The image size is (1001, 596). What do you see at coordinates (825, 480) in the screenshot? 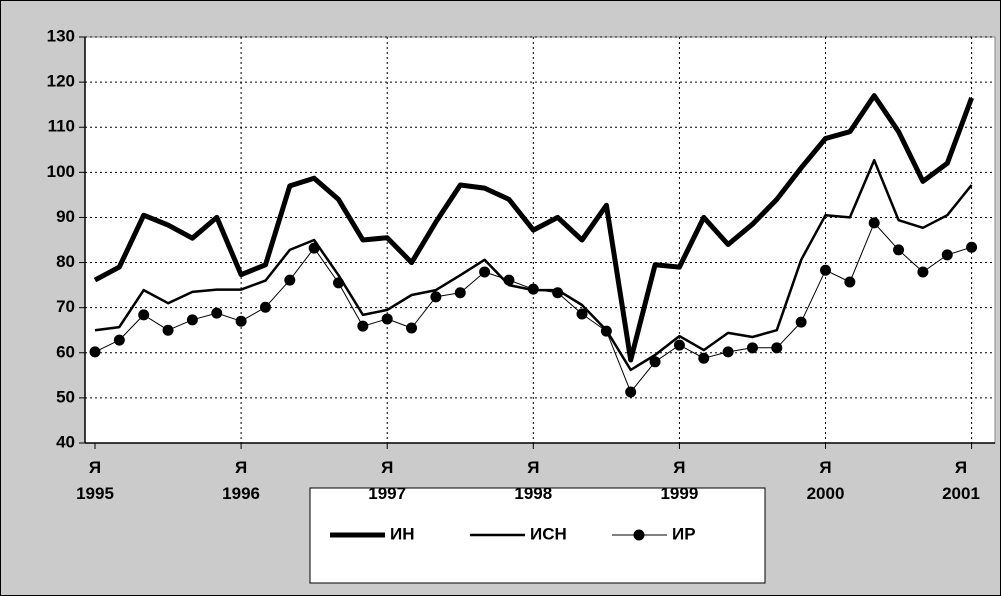
I see `x-tick-label: Я 2000` at bounding box center [825, 480].